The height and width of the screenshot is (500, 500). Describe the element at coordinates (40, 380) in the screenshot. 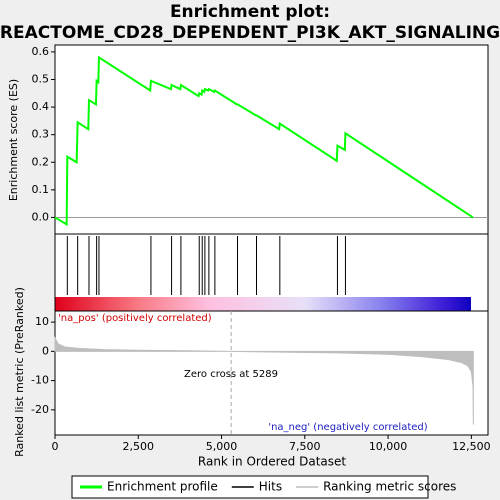

I see `y-tick-label: -10` at that location.